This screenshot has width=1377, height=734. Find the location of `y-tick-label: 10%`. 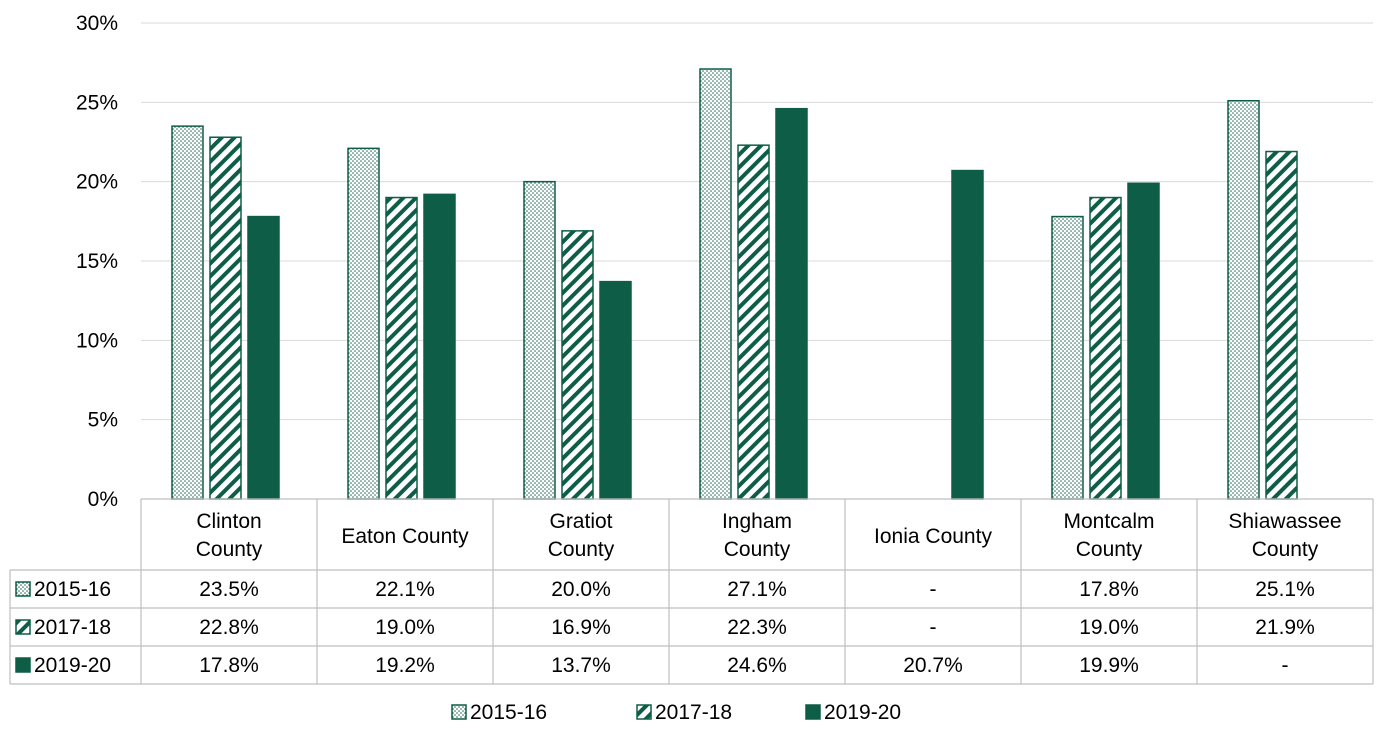

y-tick-label: 10% is located at coordinates (97, 340).